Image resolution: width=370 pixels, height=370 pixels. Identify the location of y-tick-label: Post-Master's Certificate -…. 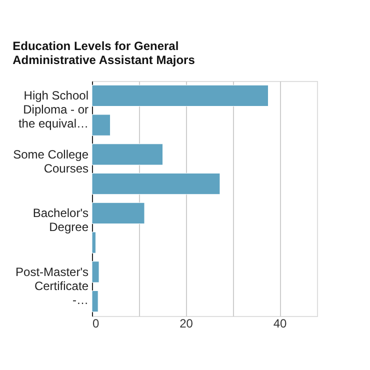
(52, 285).